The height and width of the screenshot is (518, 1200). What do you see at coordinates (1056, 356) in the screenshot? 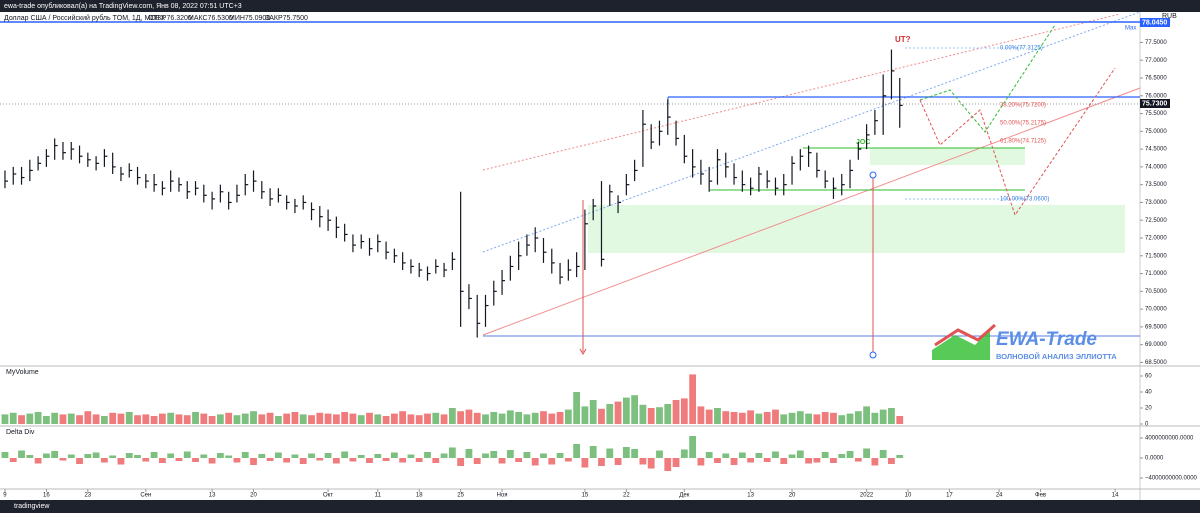
I see `logo-subtitle: ВОЛНОВОЙ АНАЛИЗ ЭЛЛИОТТА` at bounding box center [1056, 356].